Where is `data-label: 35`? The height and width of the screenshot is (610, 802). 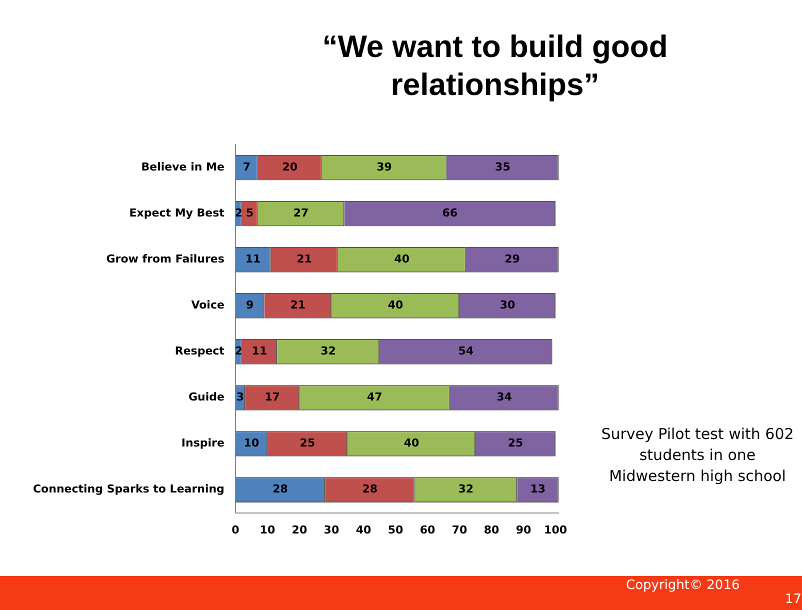
data-label: 35 is located at coordinates (502, 167).